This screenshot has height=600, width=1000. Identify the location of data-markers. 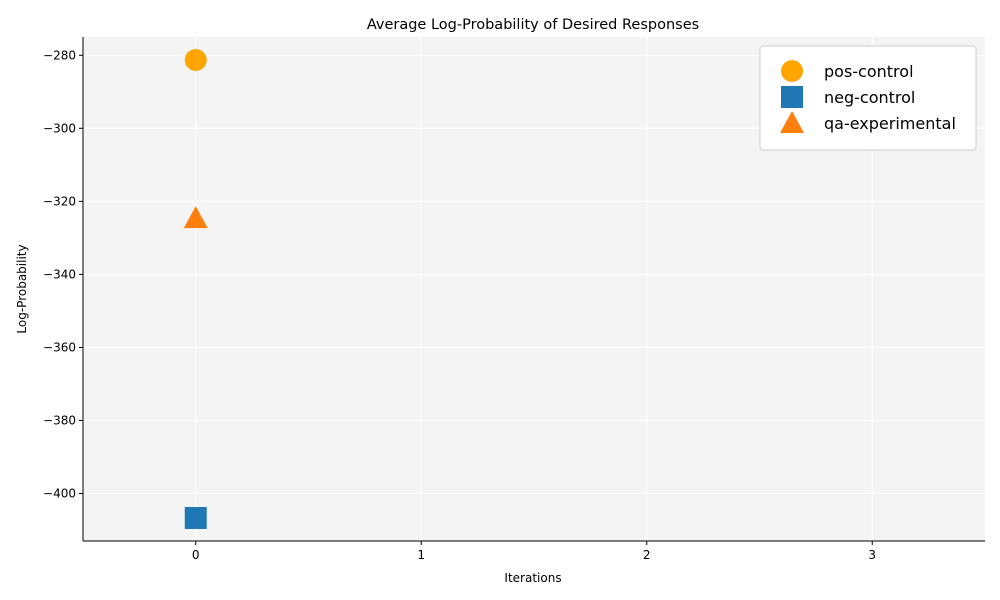
(195, 289).